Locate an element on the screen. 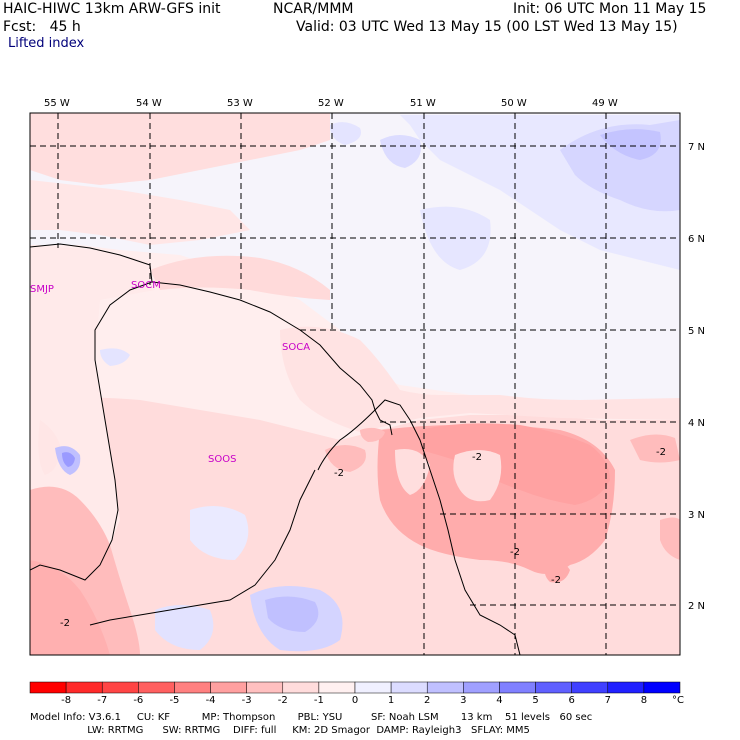  station-smjp: SMJP is located at coordinates (42, 289).